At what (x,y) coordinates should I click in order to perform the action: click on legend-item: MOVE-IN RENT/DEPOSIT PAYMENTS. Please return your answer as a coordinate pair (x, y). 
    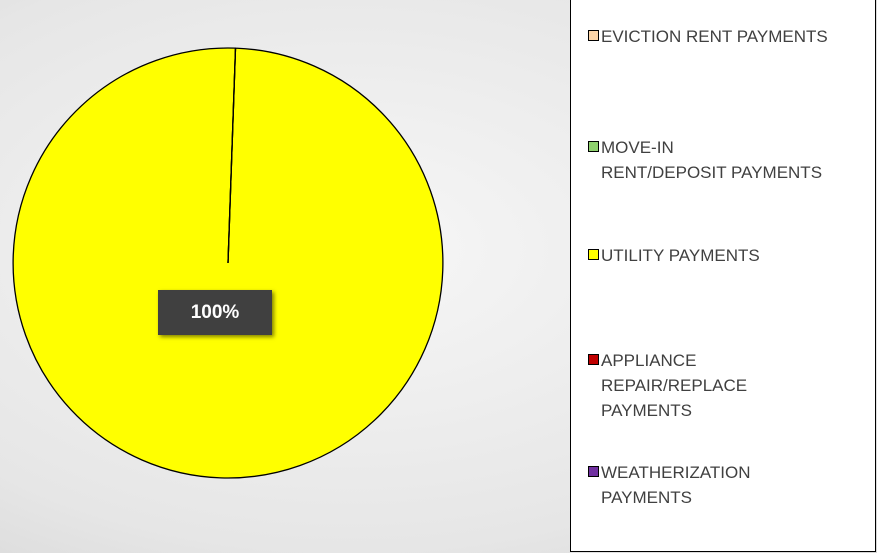
    Looking at the image, I should click on (726, 160).